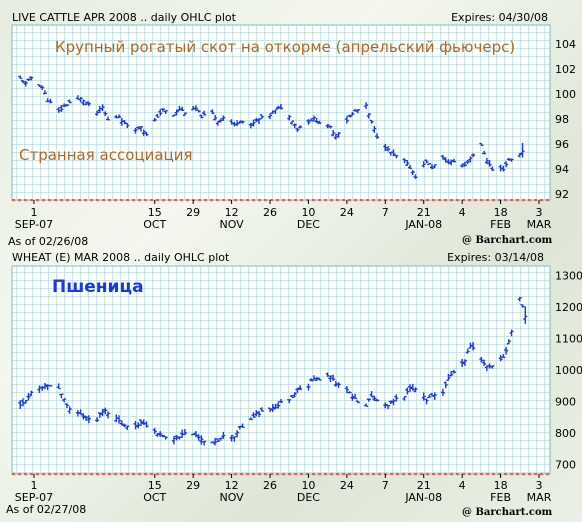 This screenshot has width=582, height=522. What do you see at coordinates (568, 307) in the screenshot?
I see `y-tick-label: 1200` at bounding box center [568, 307].